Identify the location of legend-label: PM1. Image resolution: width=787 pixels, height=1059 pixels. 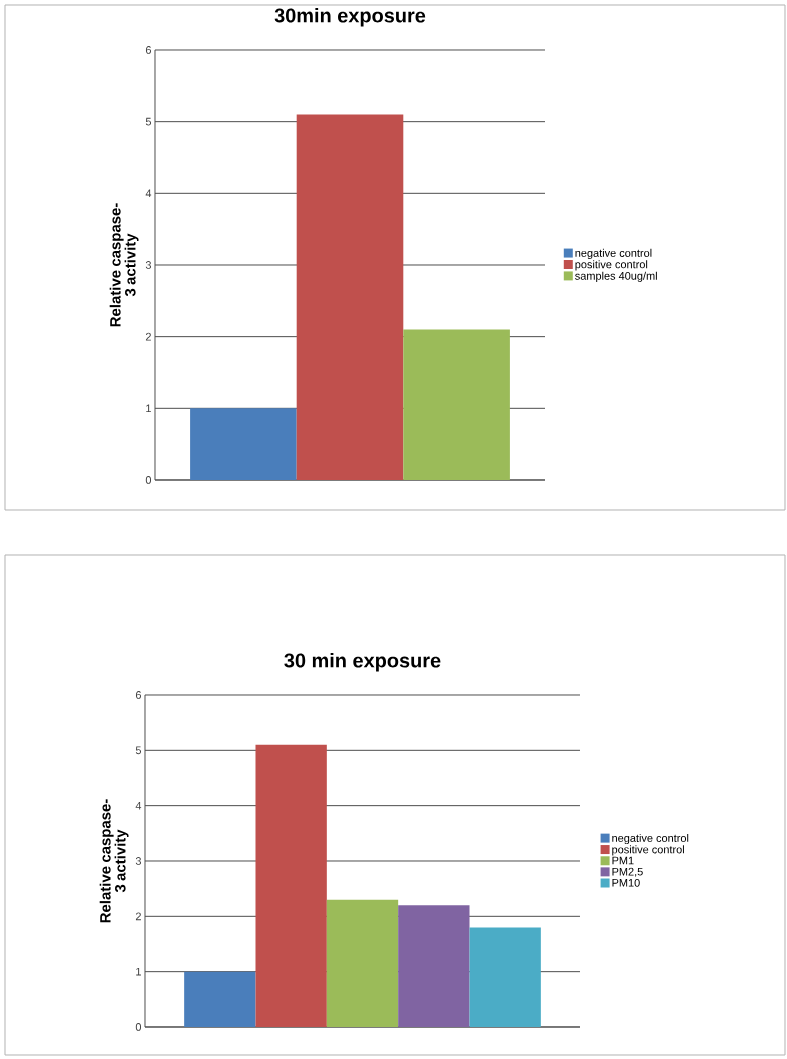
(623, 860).